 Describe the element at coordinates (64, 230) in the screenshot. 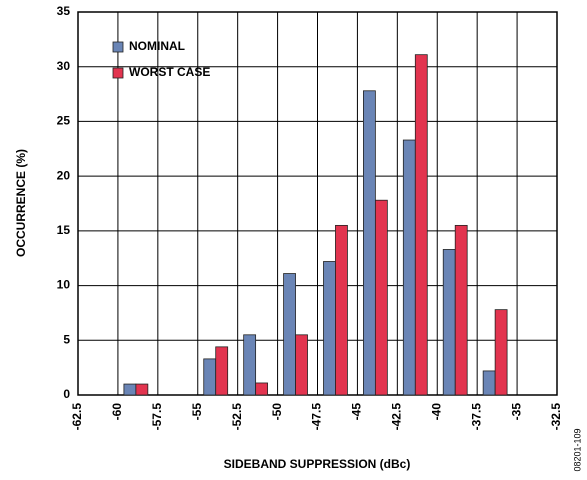

I see `y-tick-label: 15` at that location.